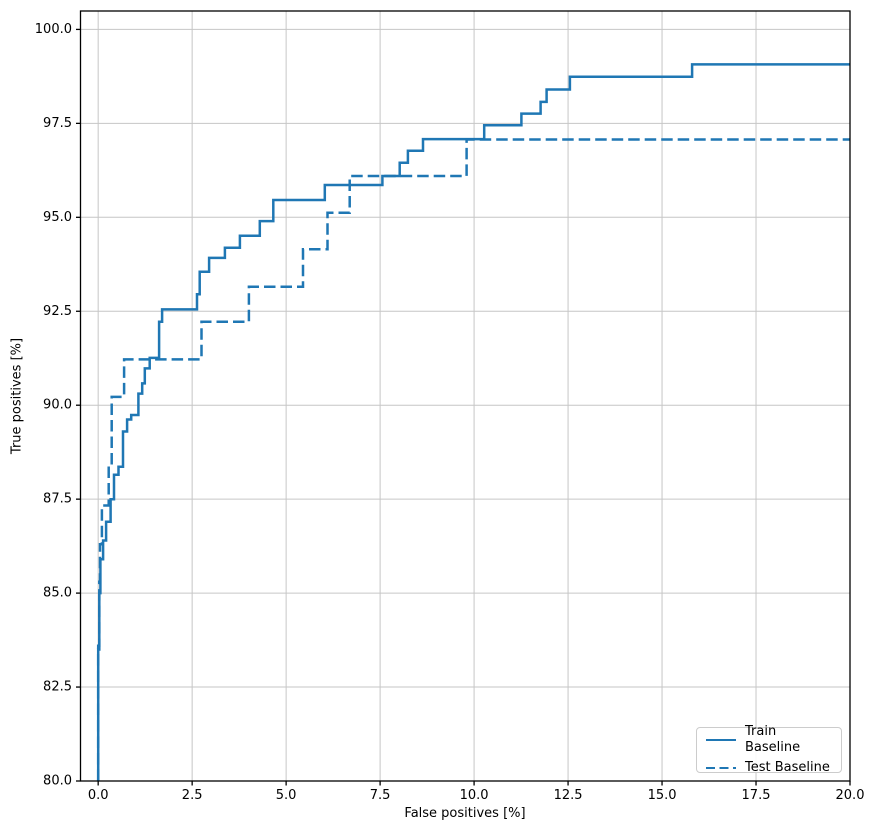 The height and width of the screenshot is (833, 874). Describe the element at coordinates (474, 795) in the screenshot. I see `x-tick-label: 10.0` at that location.